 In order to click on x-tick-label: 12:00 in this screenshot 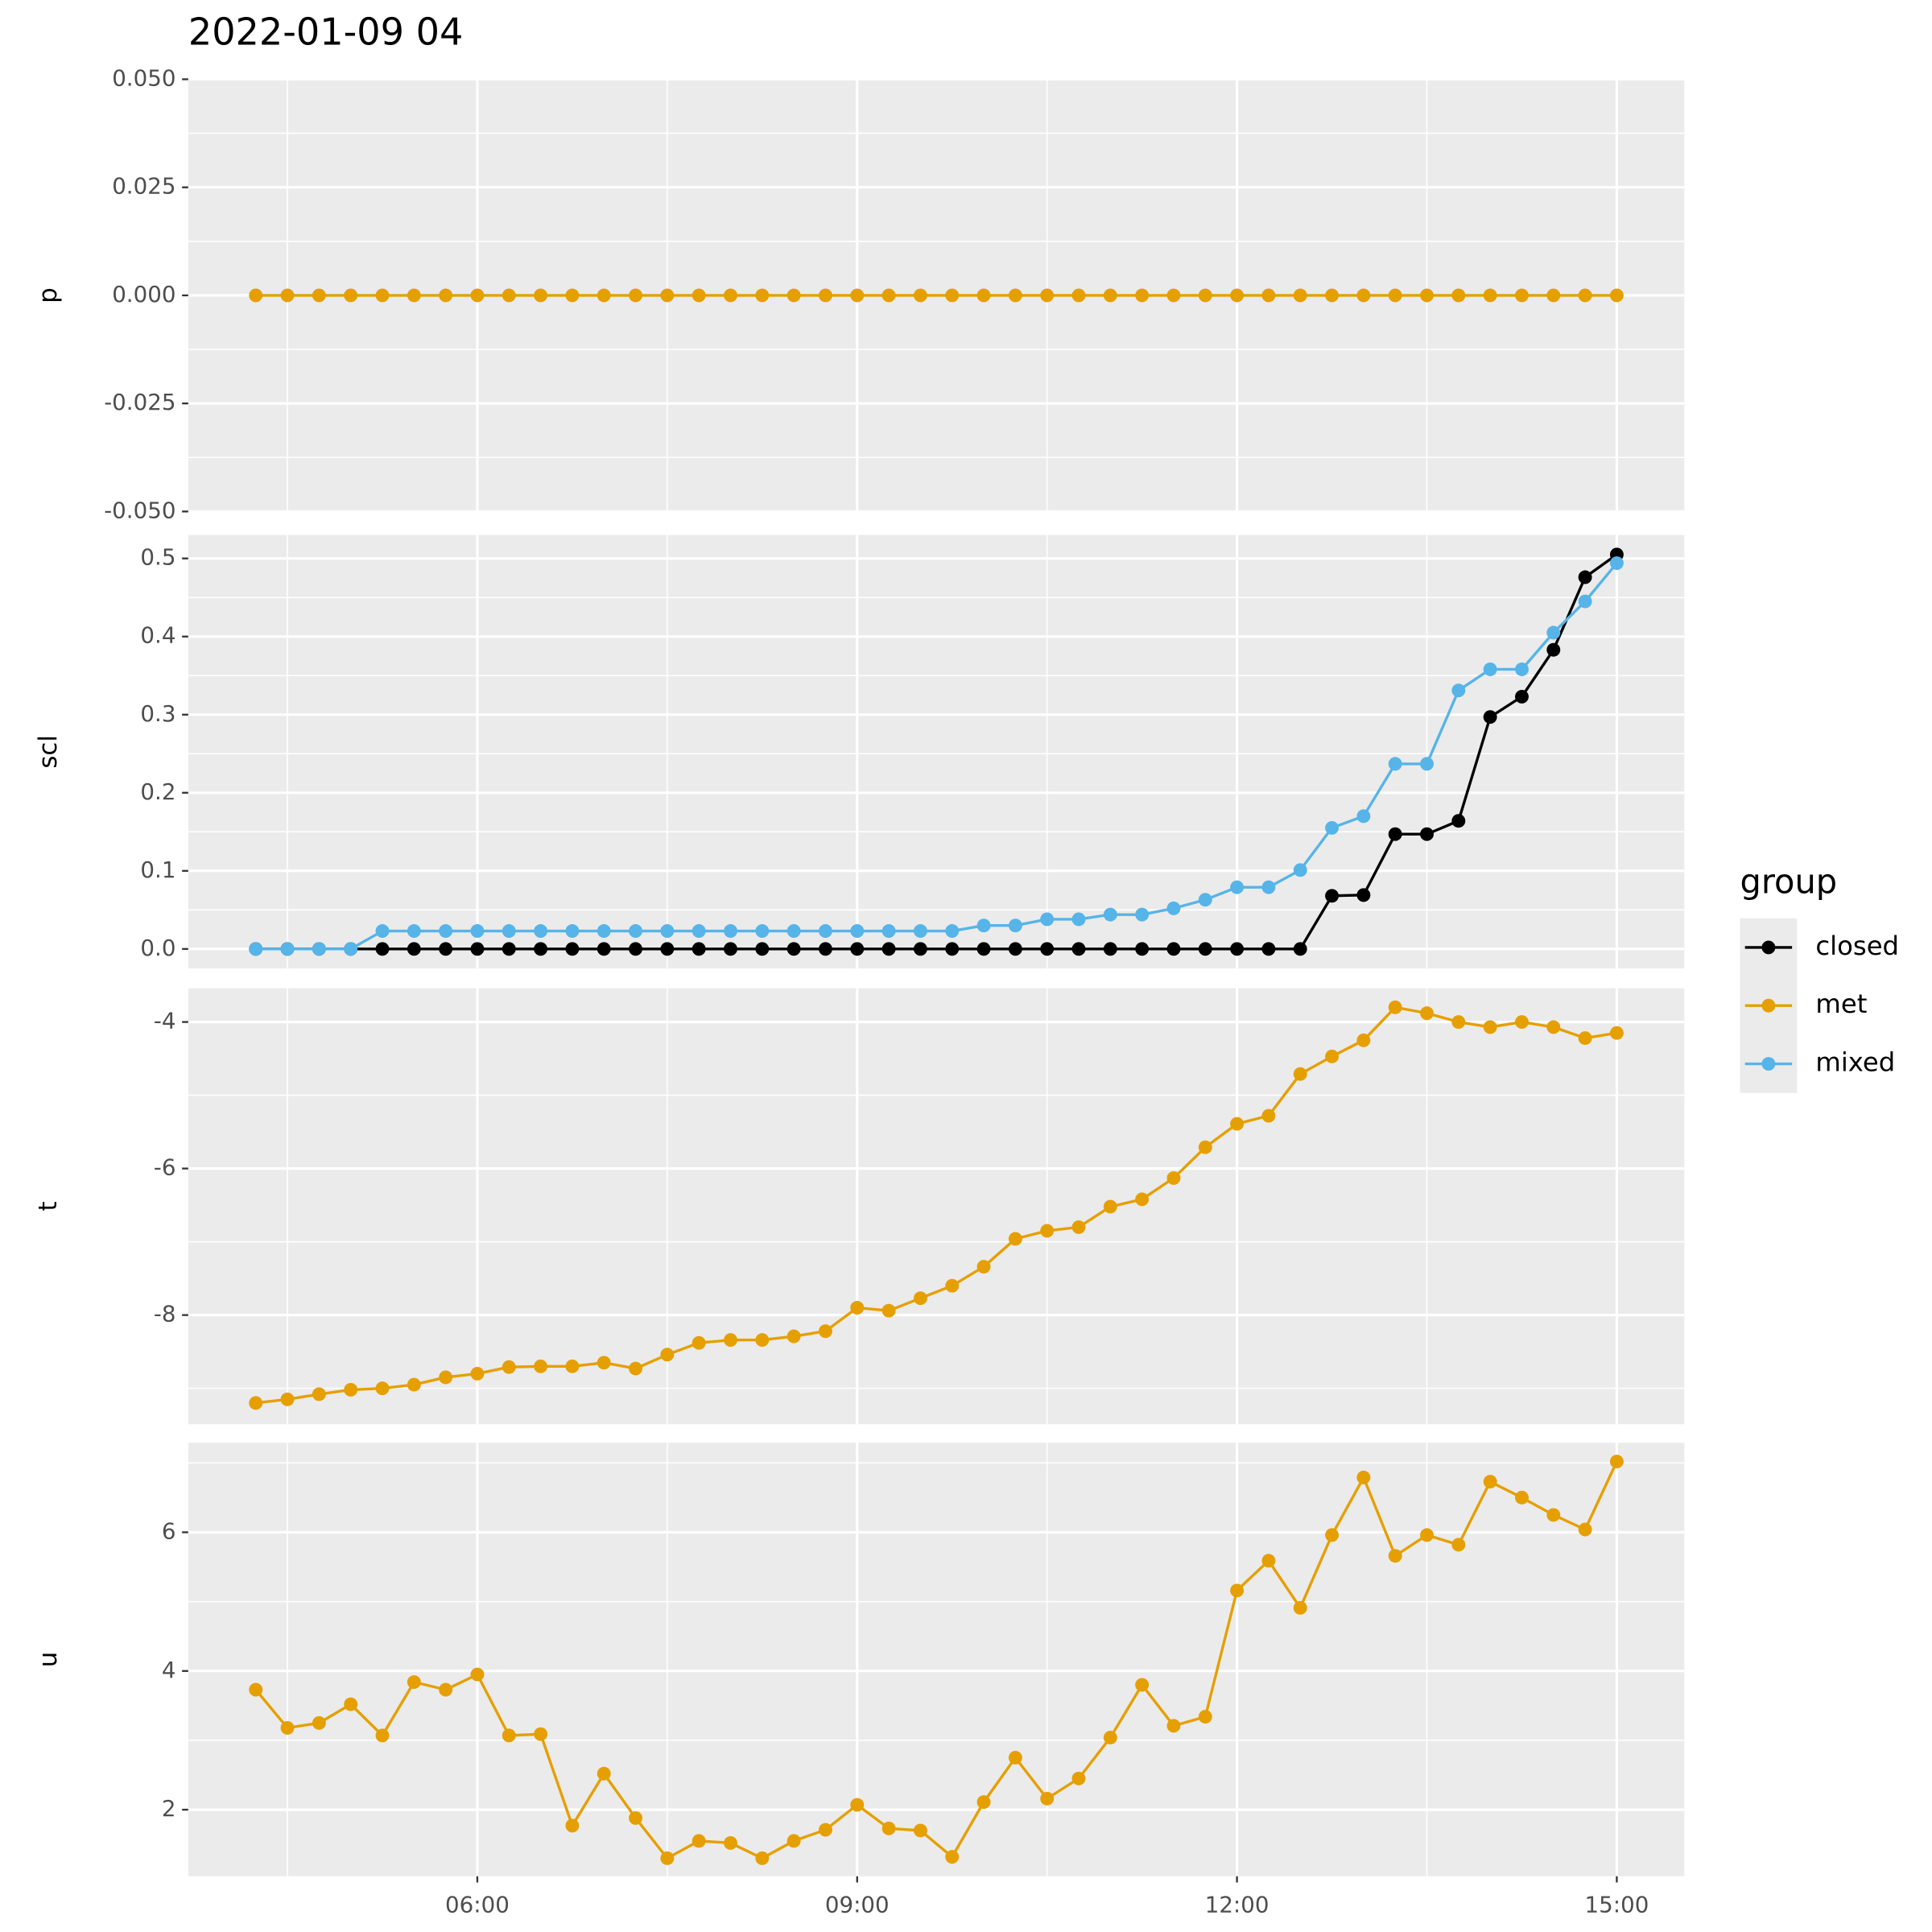, I will do `click(1237, 1905)`.